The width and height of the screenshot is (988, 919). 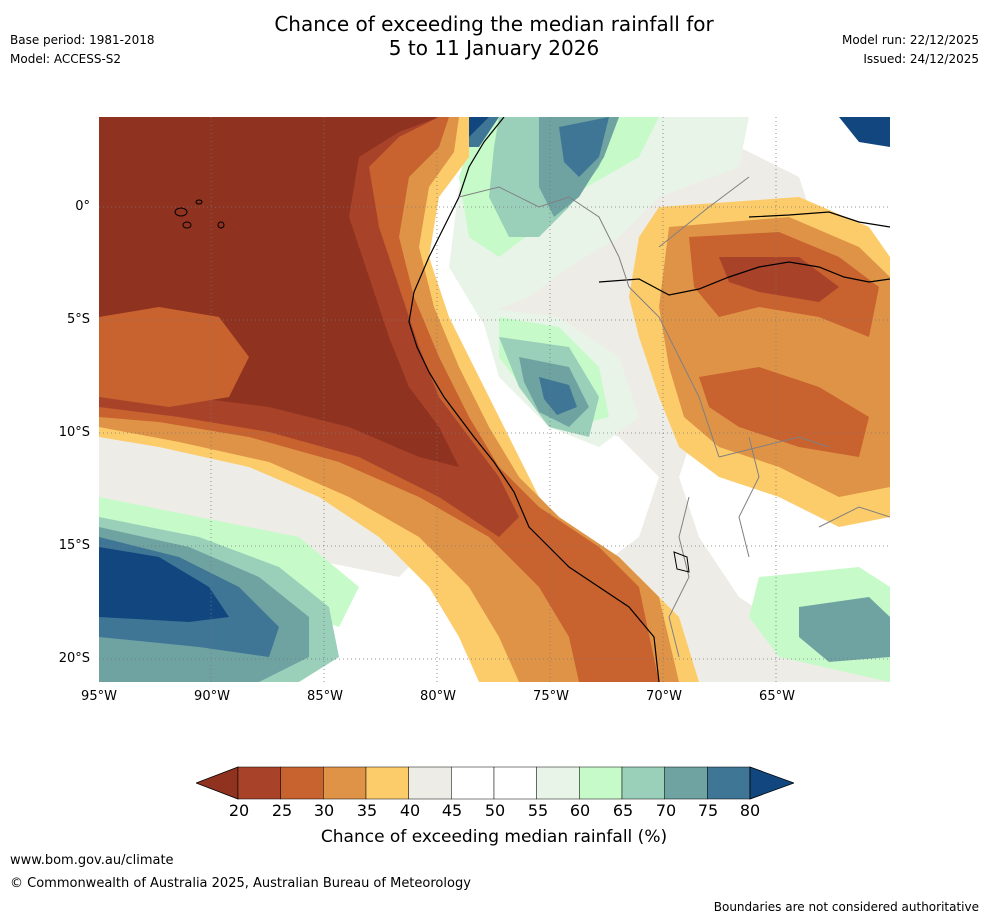 What do you see at coordinates (438, 696) in the screenshot?
I see `lon-label-80w: 80°W` at bounding box center [438, 696].